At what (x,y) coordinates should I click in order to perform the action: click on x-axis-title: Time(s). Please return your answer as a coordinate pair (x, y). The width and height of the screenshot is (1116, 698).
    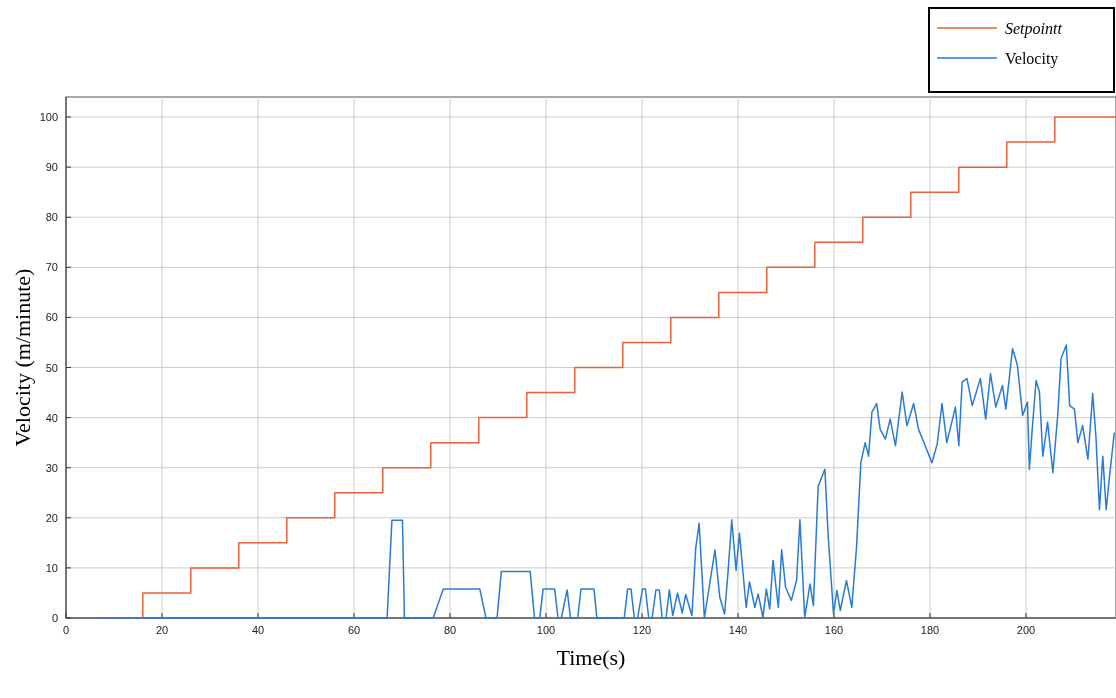
    Looking at the image, I should click on (591, 657).